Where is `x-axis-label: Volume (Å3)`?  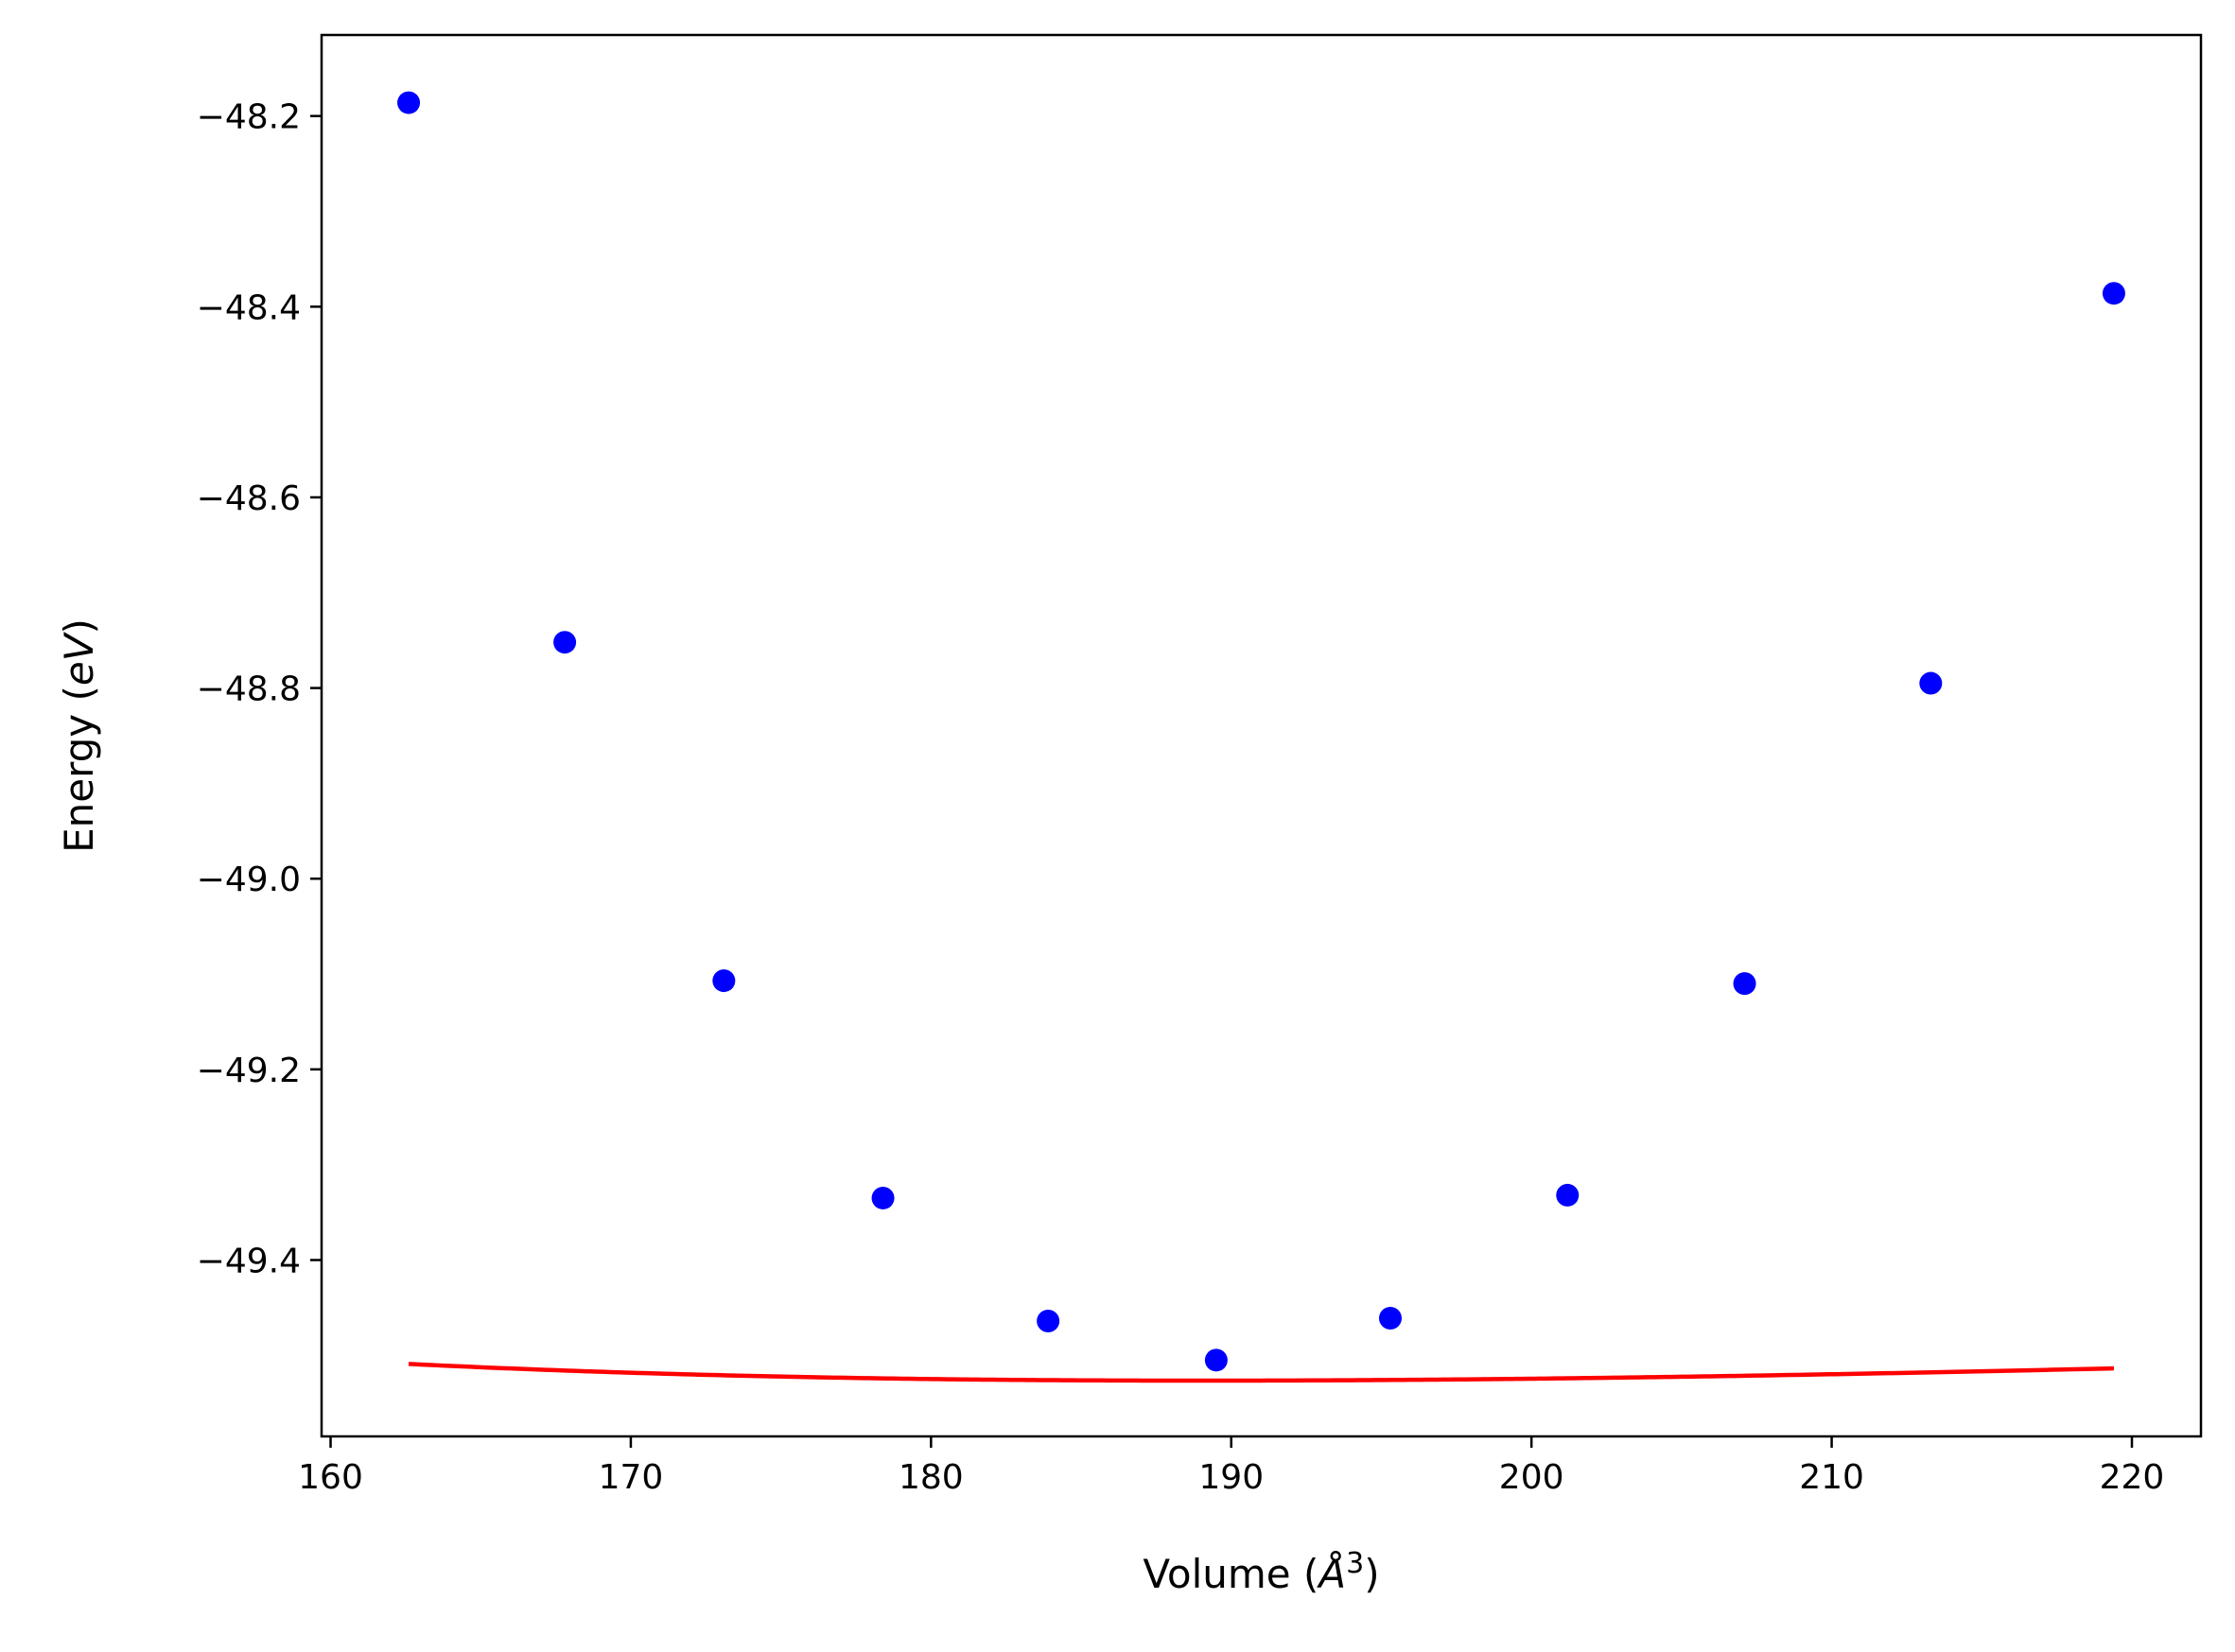
x-axis-label: Volume (Å3) is located at coordinates (1261, 1572).